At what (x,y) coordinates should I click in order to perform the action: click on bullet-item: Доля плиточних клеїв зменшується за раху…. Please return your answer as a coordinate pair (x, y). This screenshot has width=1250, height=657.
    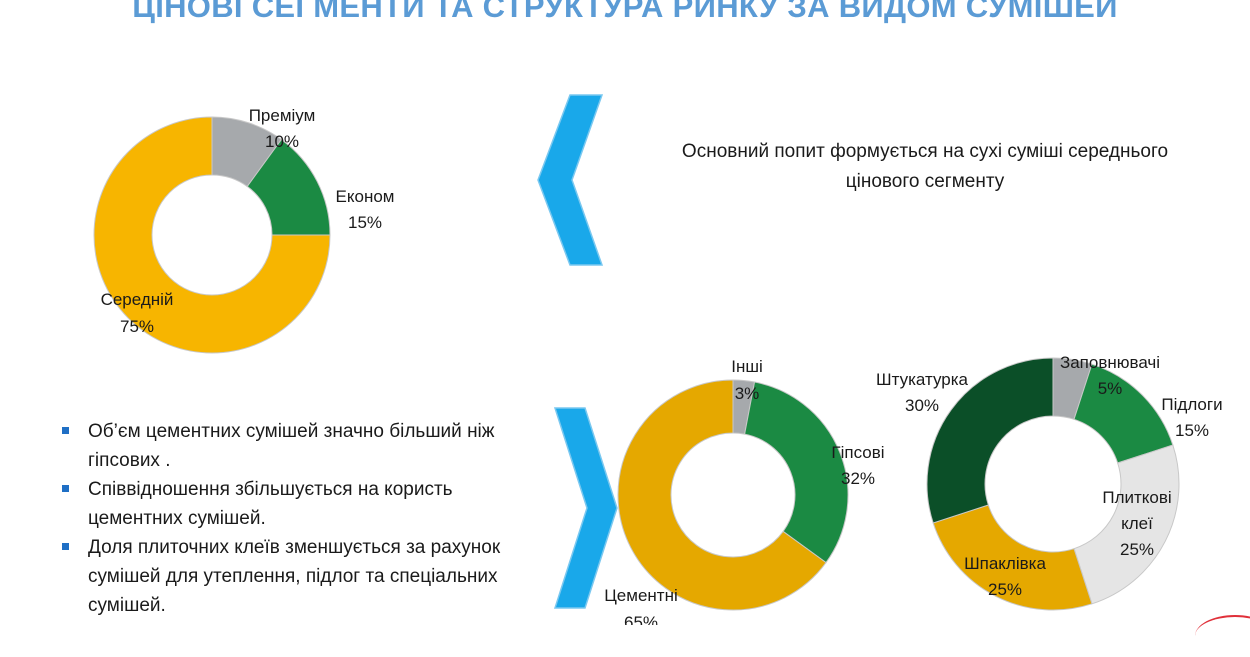
    Looking at the image, I should click on (302, 576).